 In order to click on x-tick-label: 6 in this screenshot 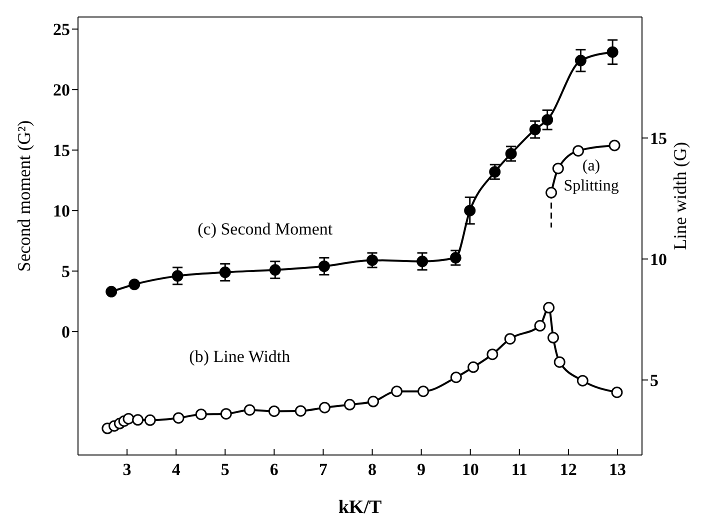, I will do `click(274, 470)`.